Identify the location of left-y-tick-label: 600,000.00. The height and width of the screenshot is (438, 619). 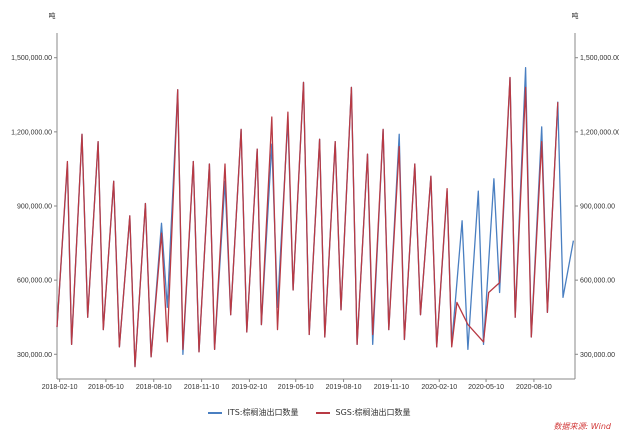
(34, 281).